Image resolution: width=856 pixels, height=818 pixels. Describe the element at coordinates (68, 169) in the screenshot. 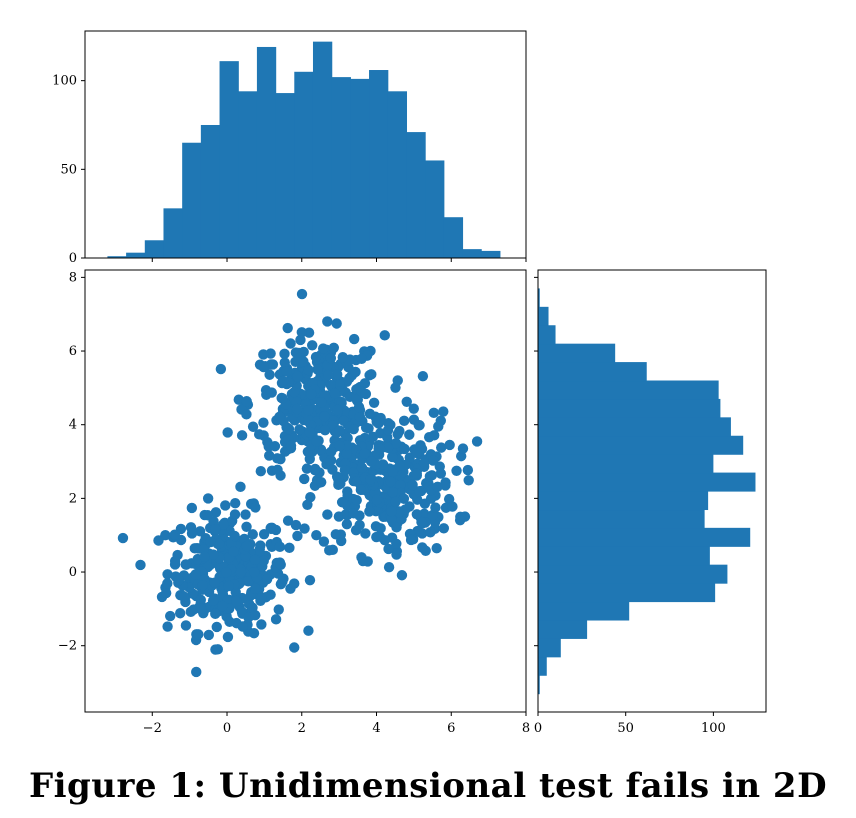

I see `y-tick-label: 50` at that location.